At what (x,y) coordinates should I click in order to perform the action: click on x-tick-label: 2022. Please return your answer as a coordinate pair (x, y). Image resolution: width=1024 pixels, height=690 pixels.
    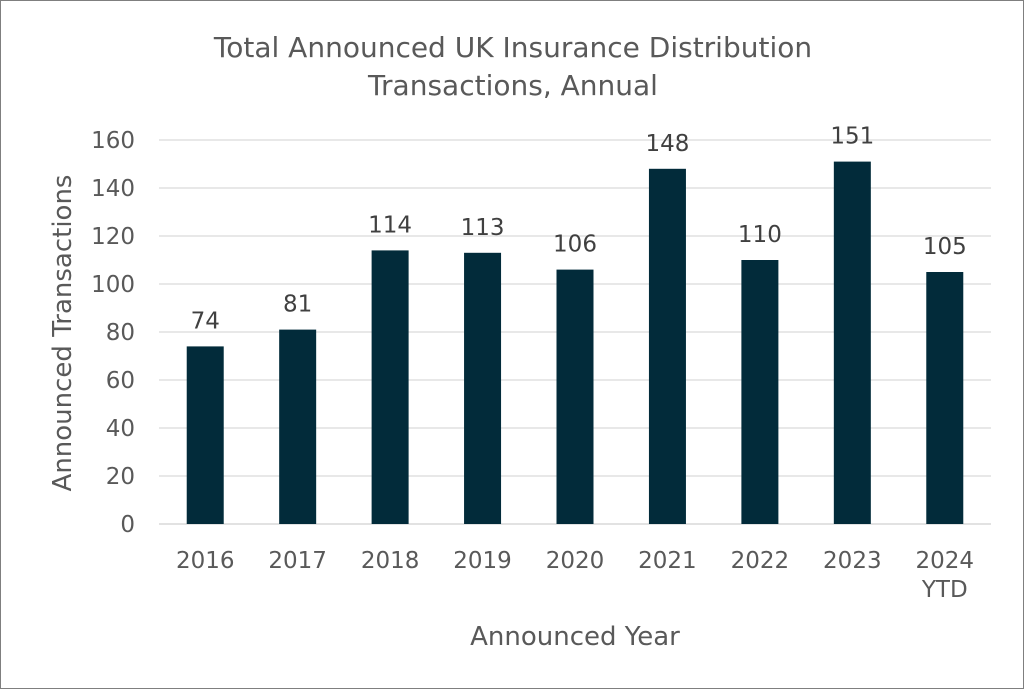
    Looking at the image, I should click on (760, 561).